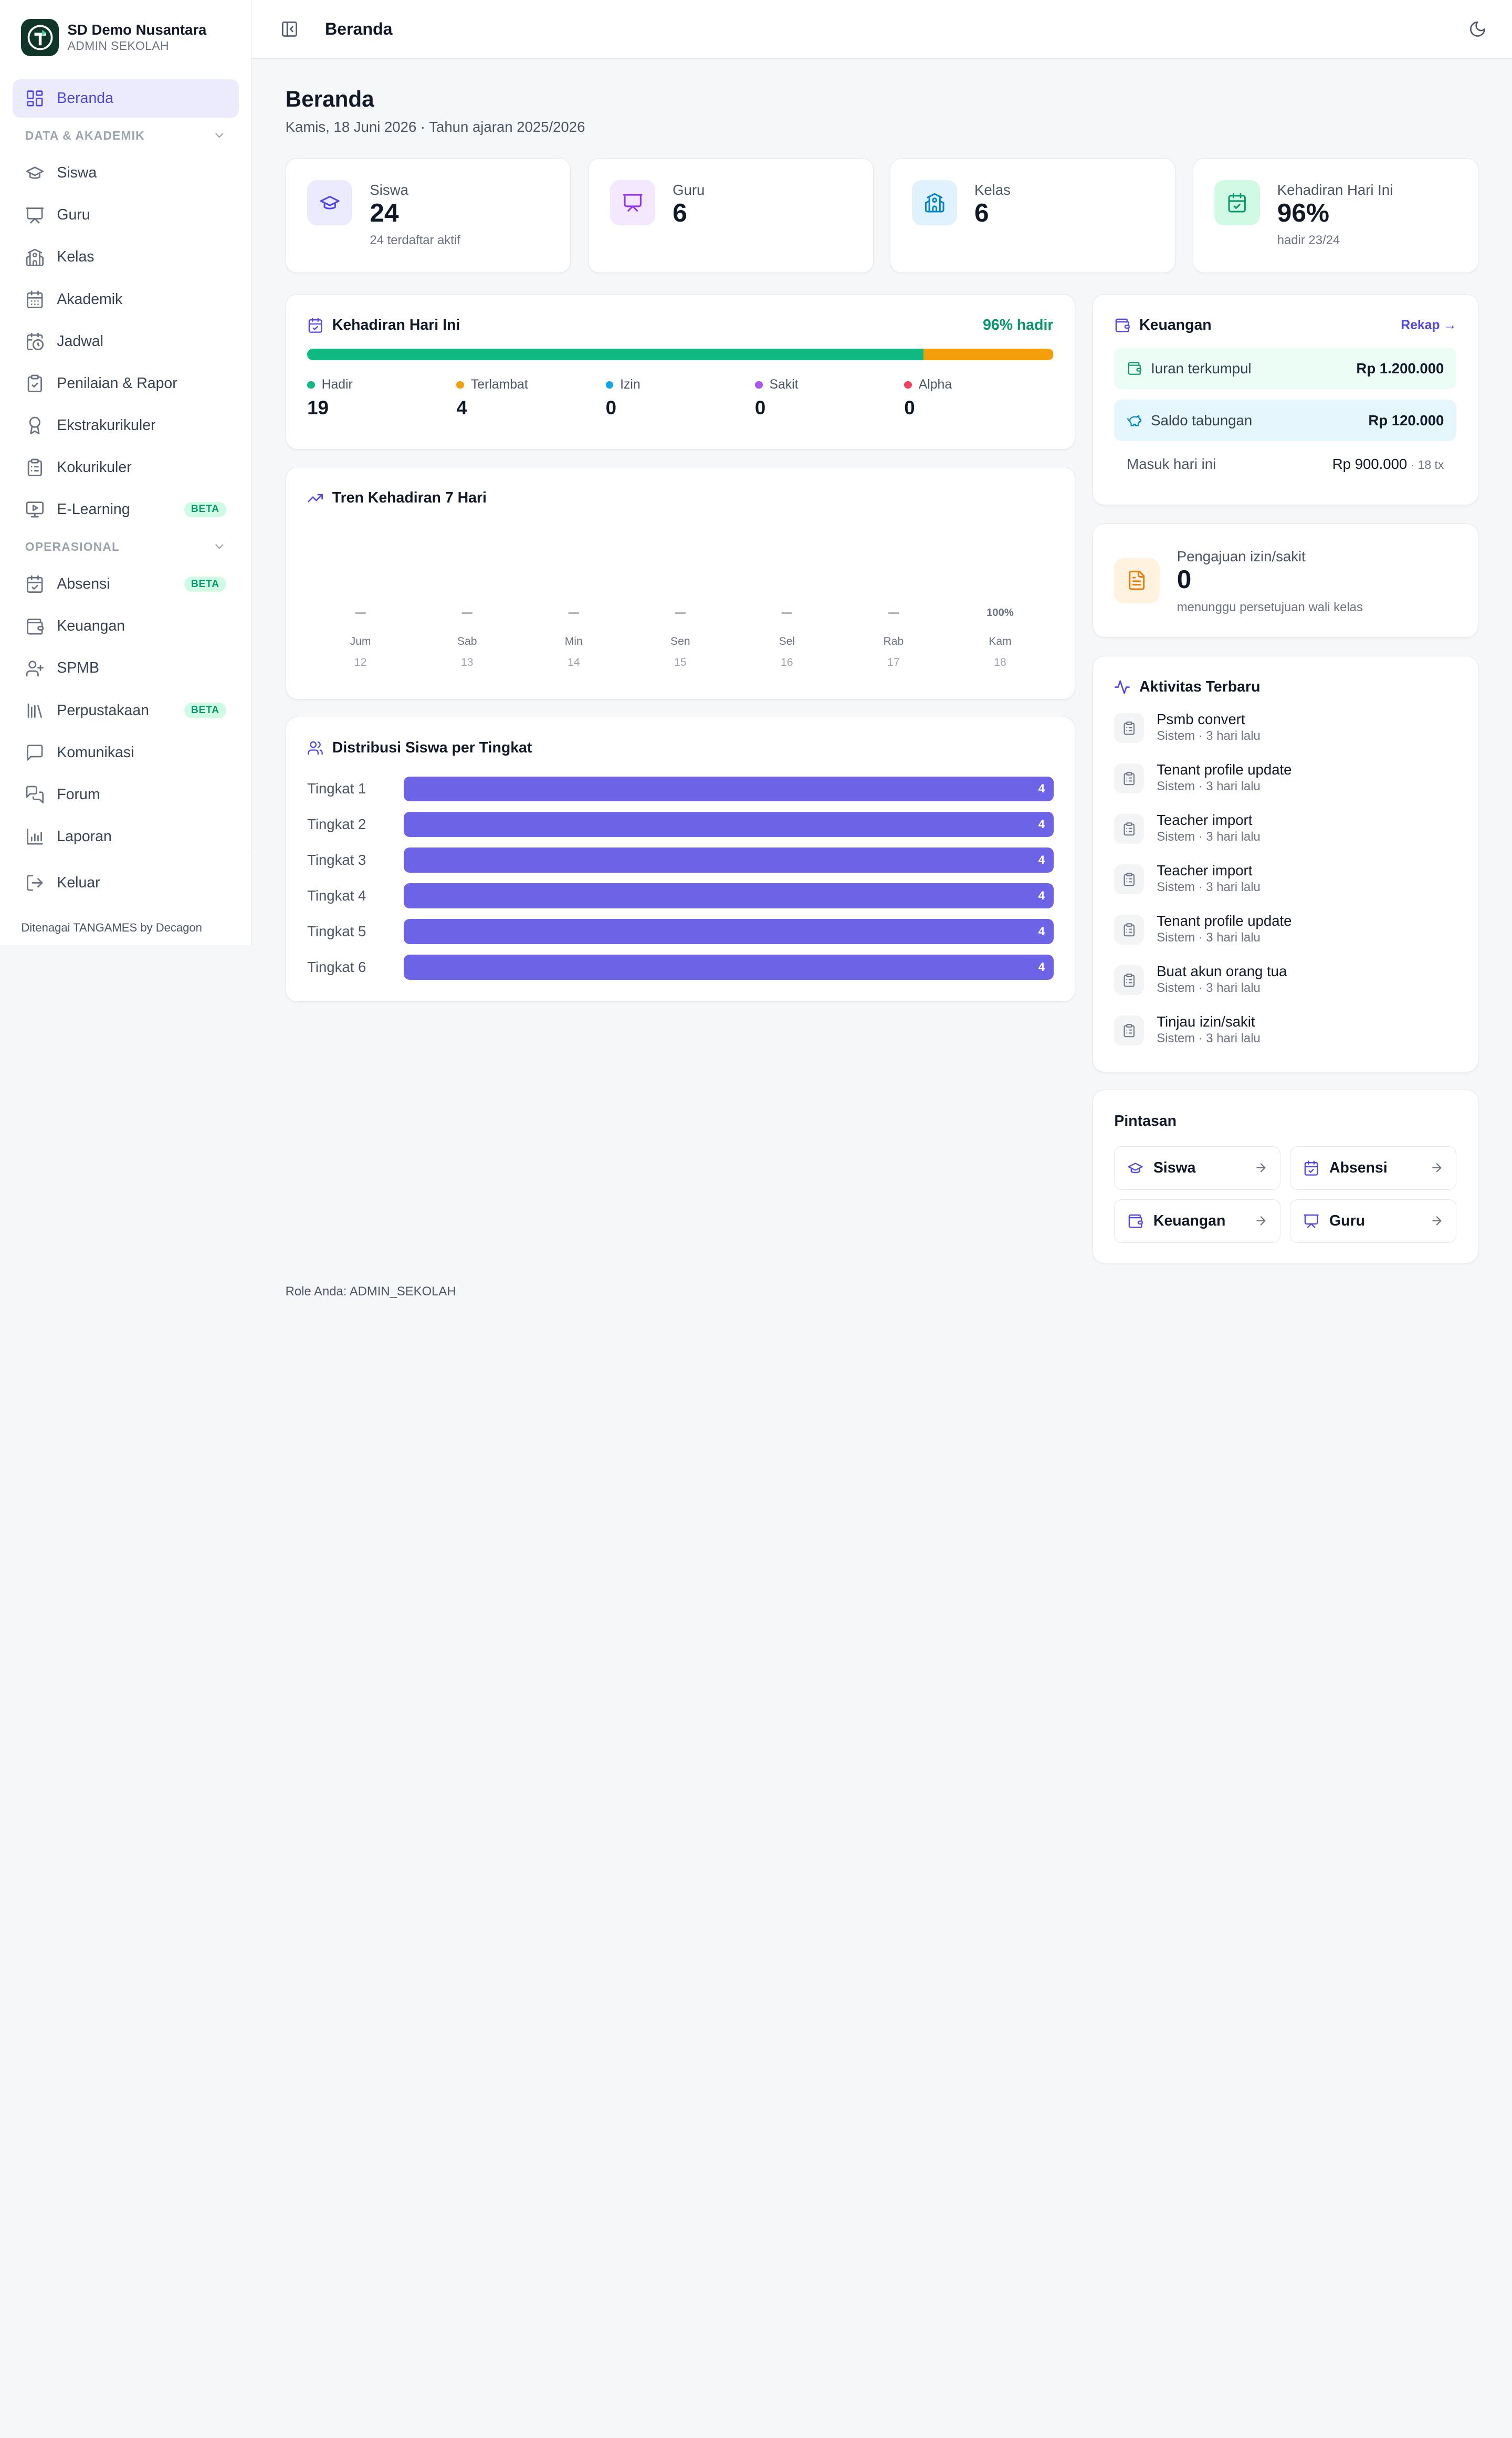 The image size is (1512, 2438). Describe the element at coordinates (1129, 1031) in the screenshot. I see `clipboard-icon` at that location.